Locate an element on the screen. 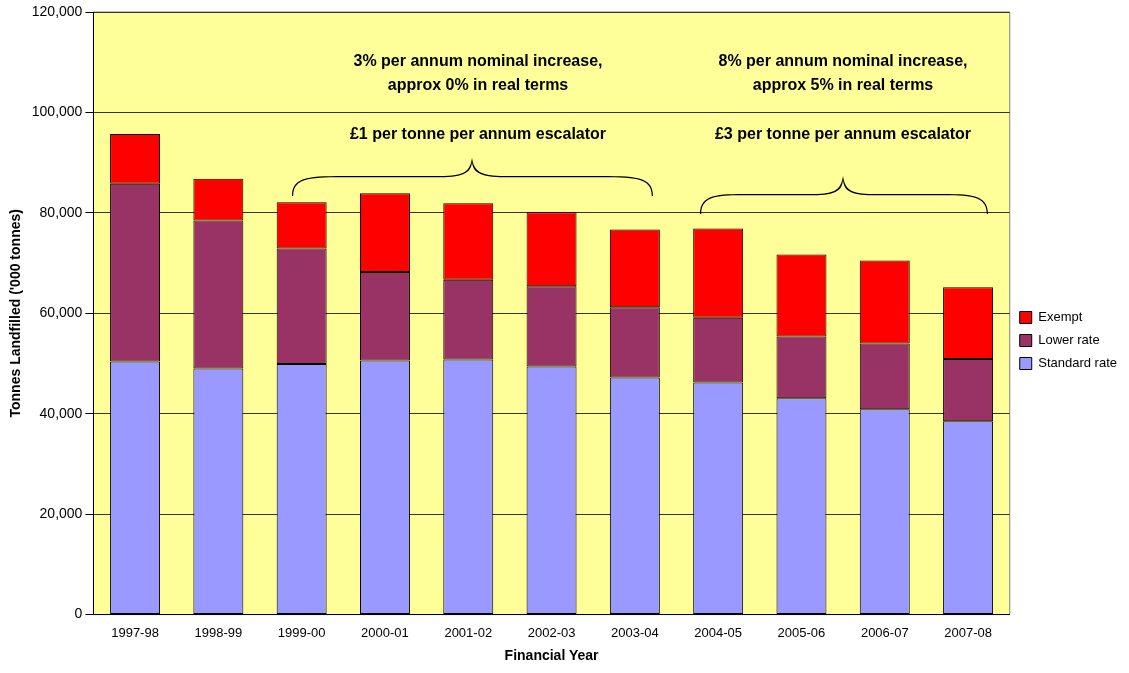  annotation: 8% per annum nominal increase, approx 5% in real terms is located at coordinates (843, 73).